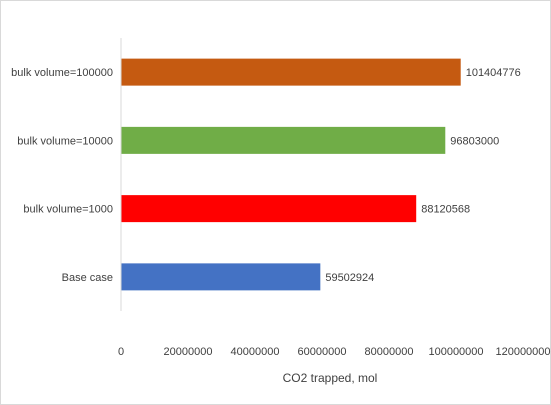 Image resolution: width=551 pixels, height=405 pixels. Describe the element at coordinates (389, 352) in the screenshot. I see `x-tick-label-4: 80000000` at that location.